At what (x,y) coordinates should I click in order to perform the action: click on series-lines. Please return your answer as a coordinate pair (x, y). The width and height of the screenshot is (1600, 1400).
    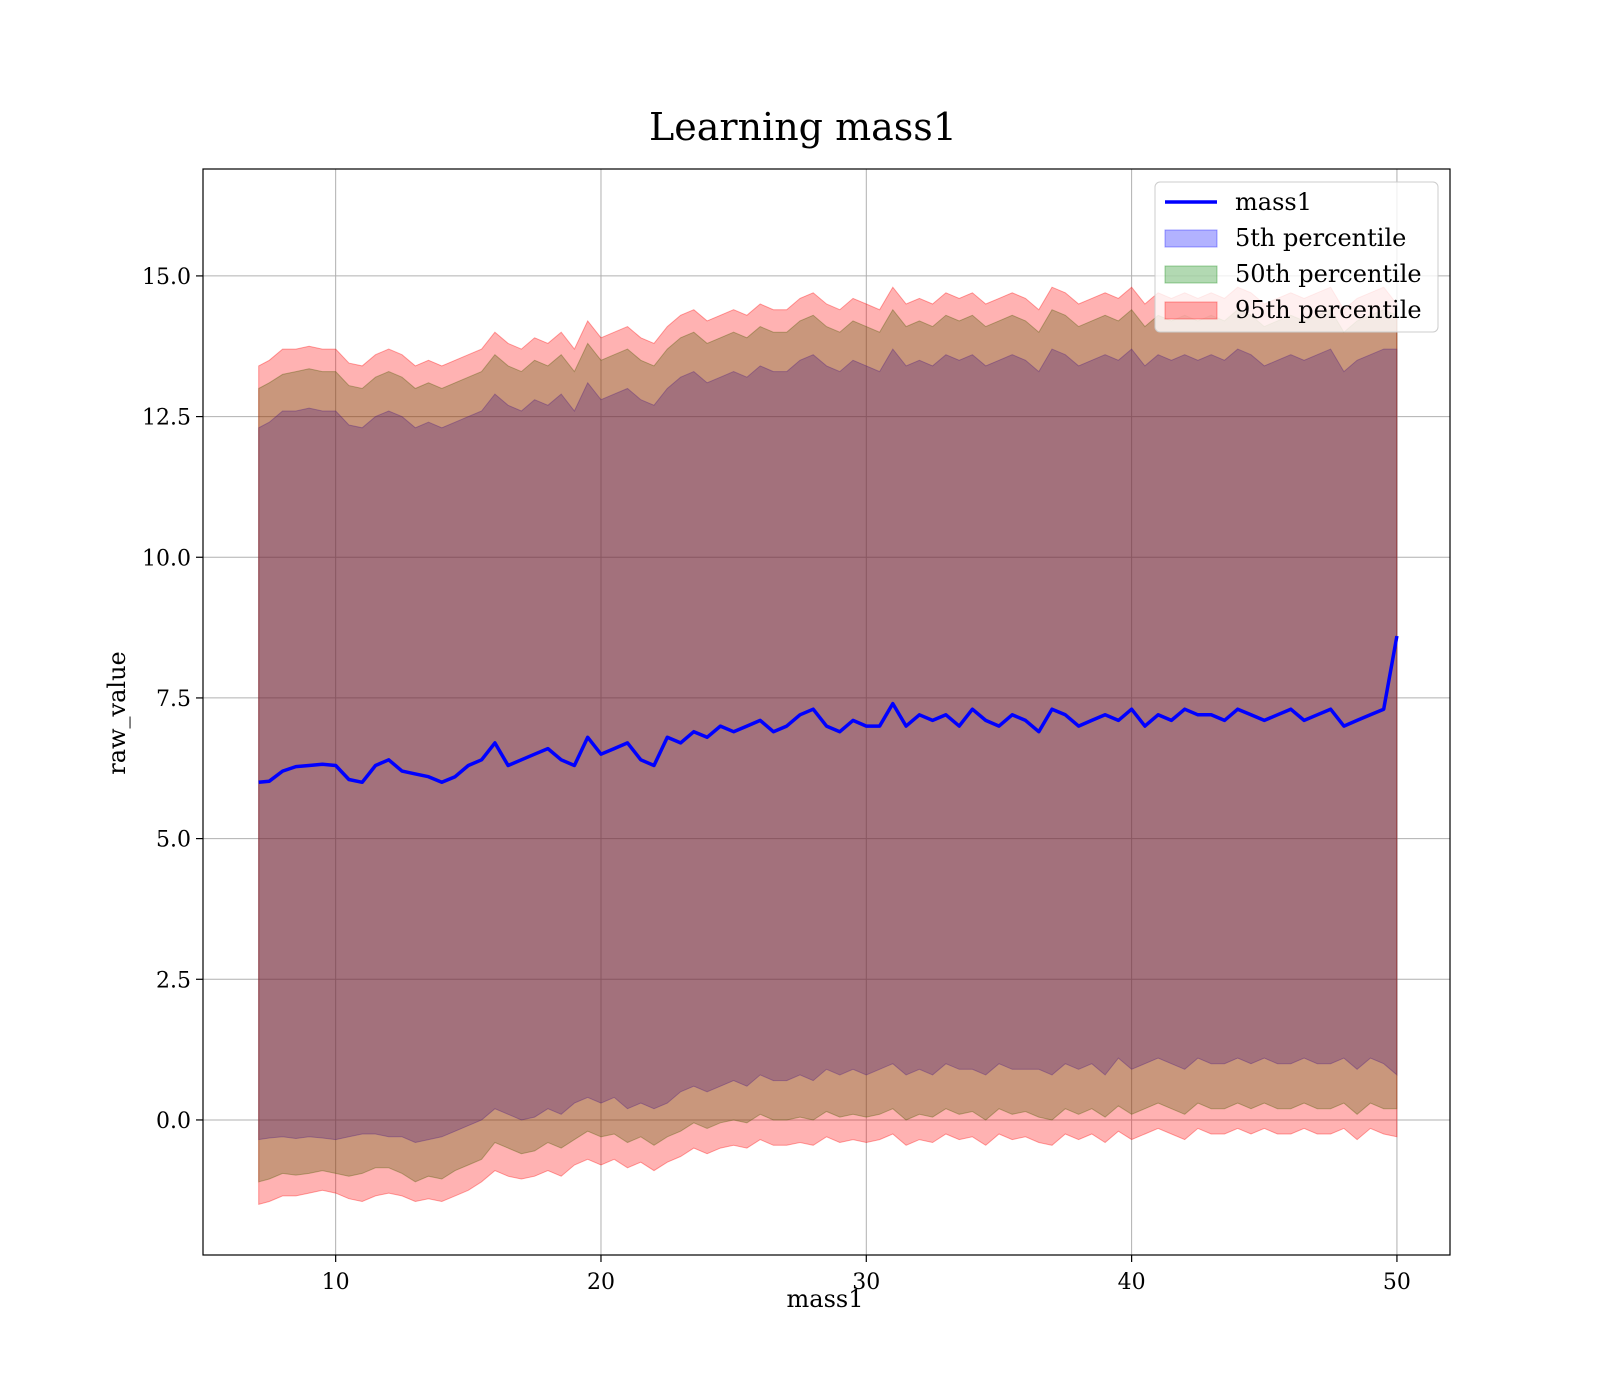
    Looking at the image, I should click on (828, 710).